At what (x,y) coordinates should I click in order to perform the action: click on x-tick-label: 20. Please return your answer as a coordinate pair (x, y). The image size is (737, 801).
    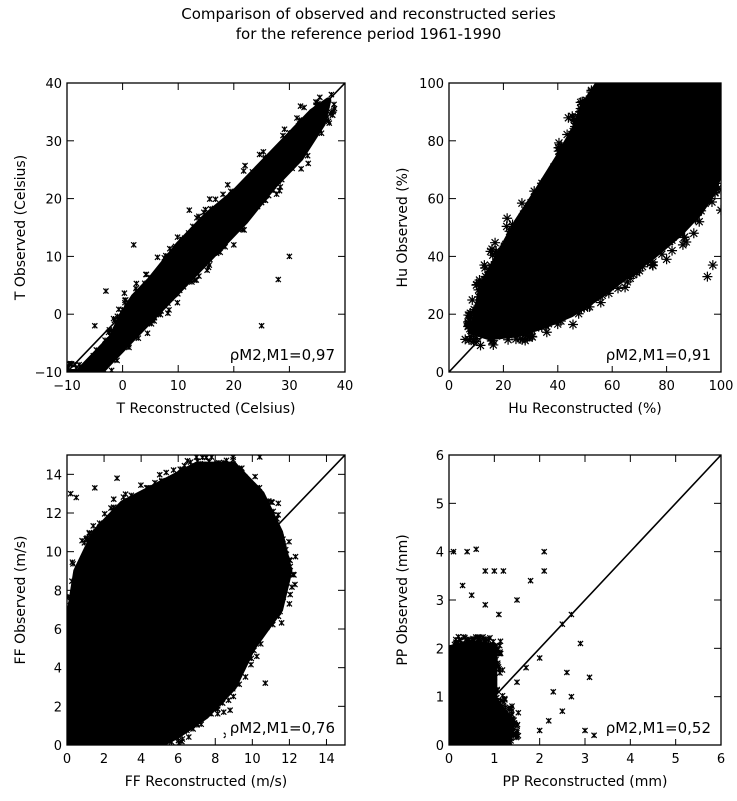
    Looking at the image, I should click on (503, 386).